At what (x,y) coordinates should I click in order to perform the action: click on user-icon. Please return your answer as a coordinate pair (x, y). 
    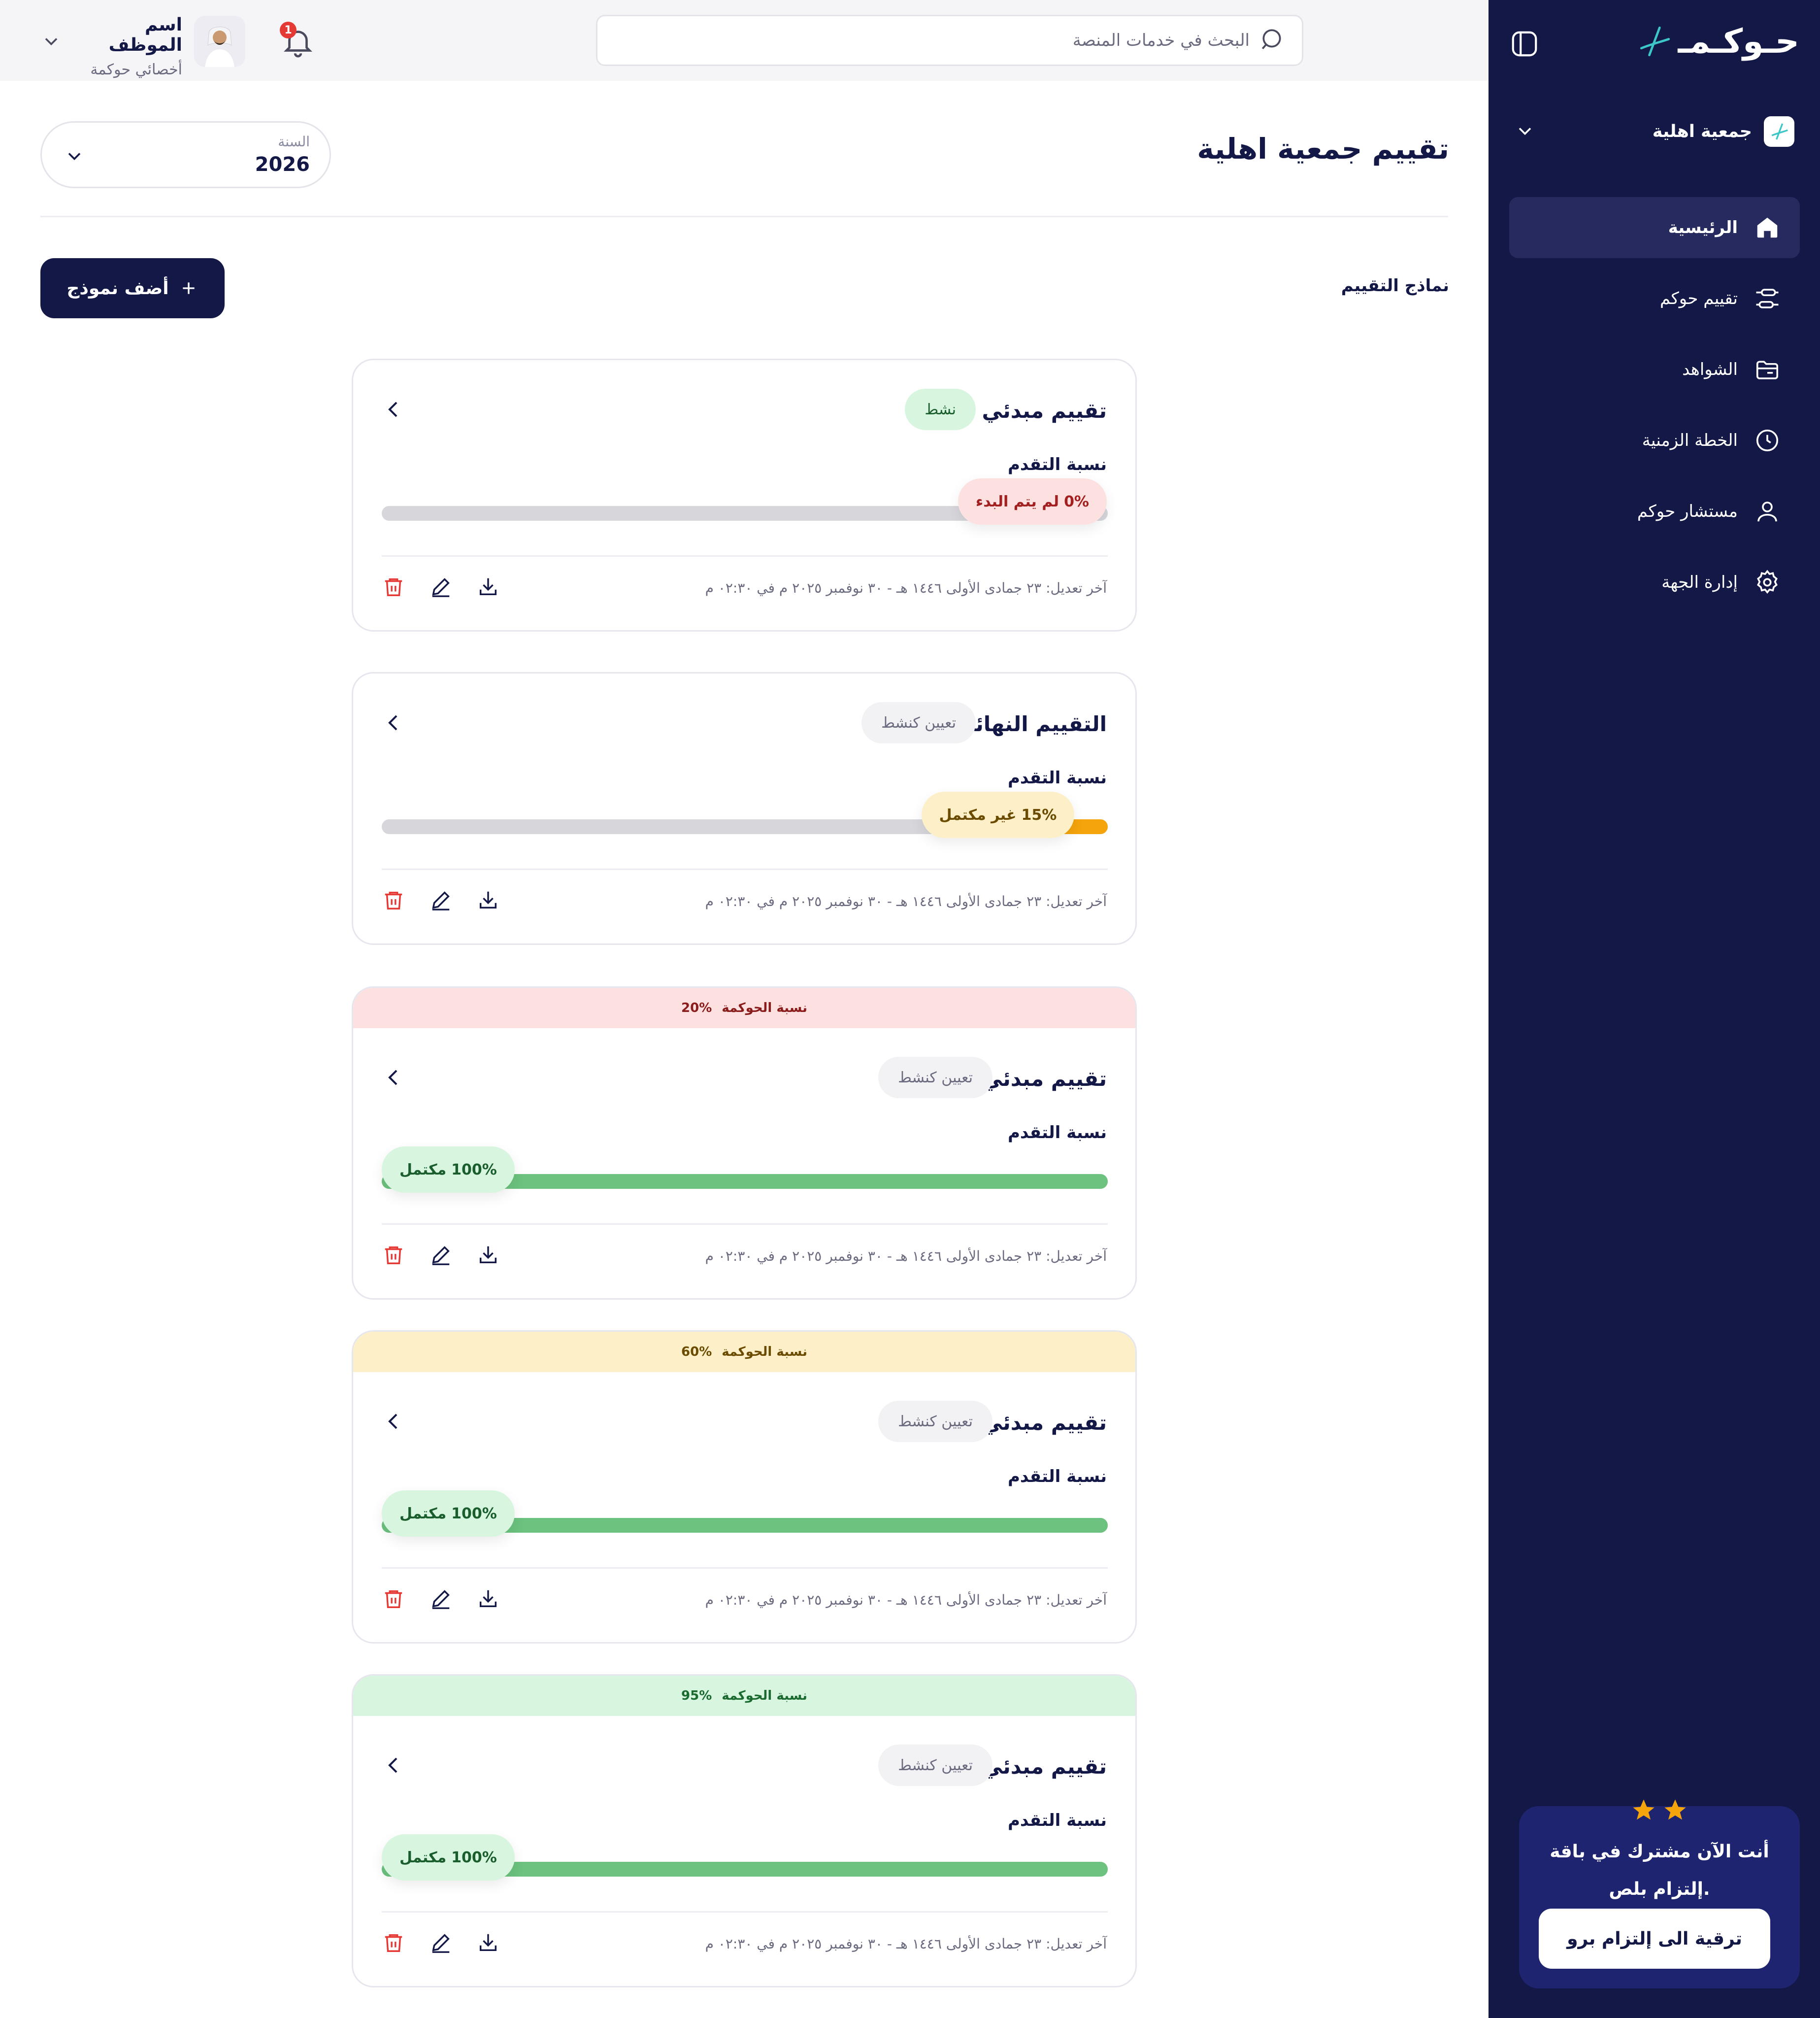
    Looking at the image, I should click on (1767, 512).